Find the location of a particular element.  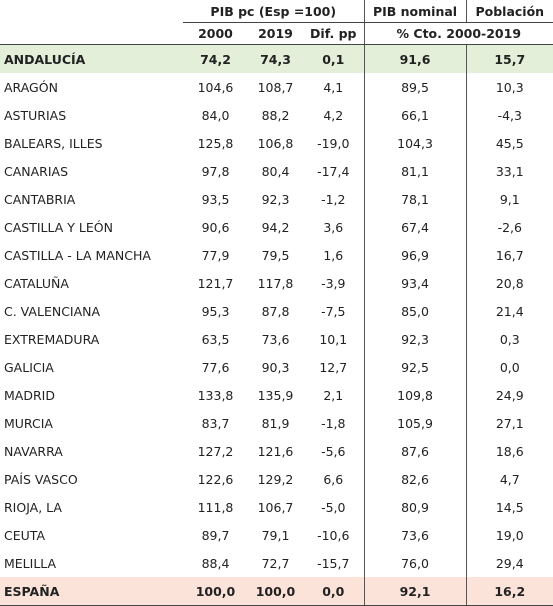

header-row-groups: PIB pc (Esp =100) PIB nominal Población is located at coordinates (276, 11).